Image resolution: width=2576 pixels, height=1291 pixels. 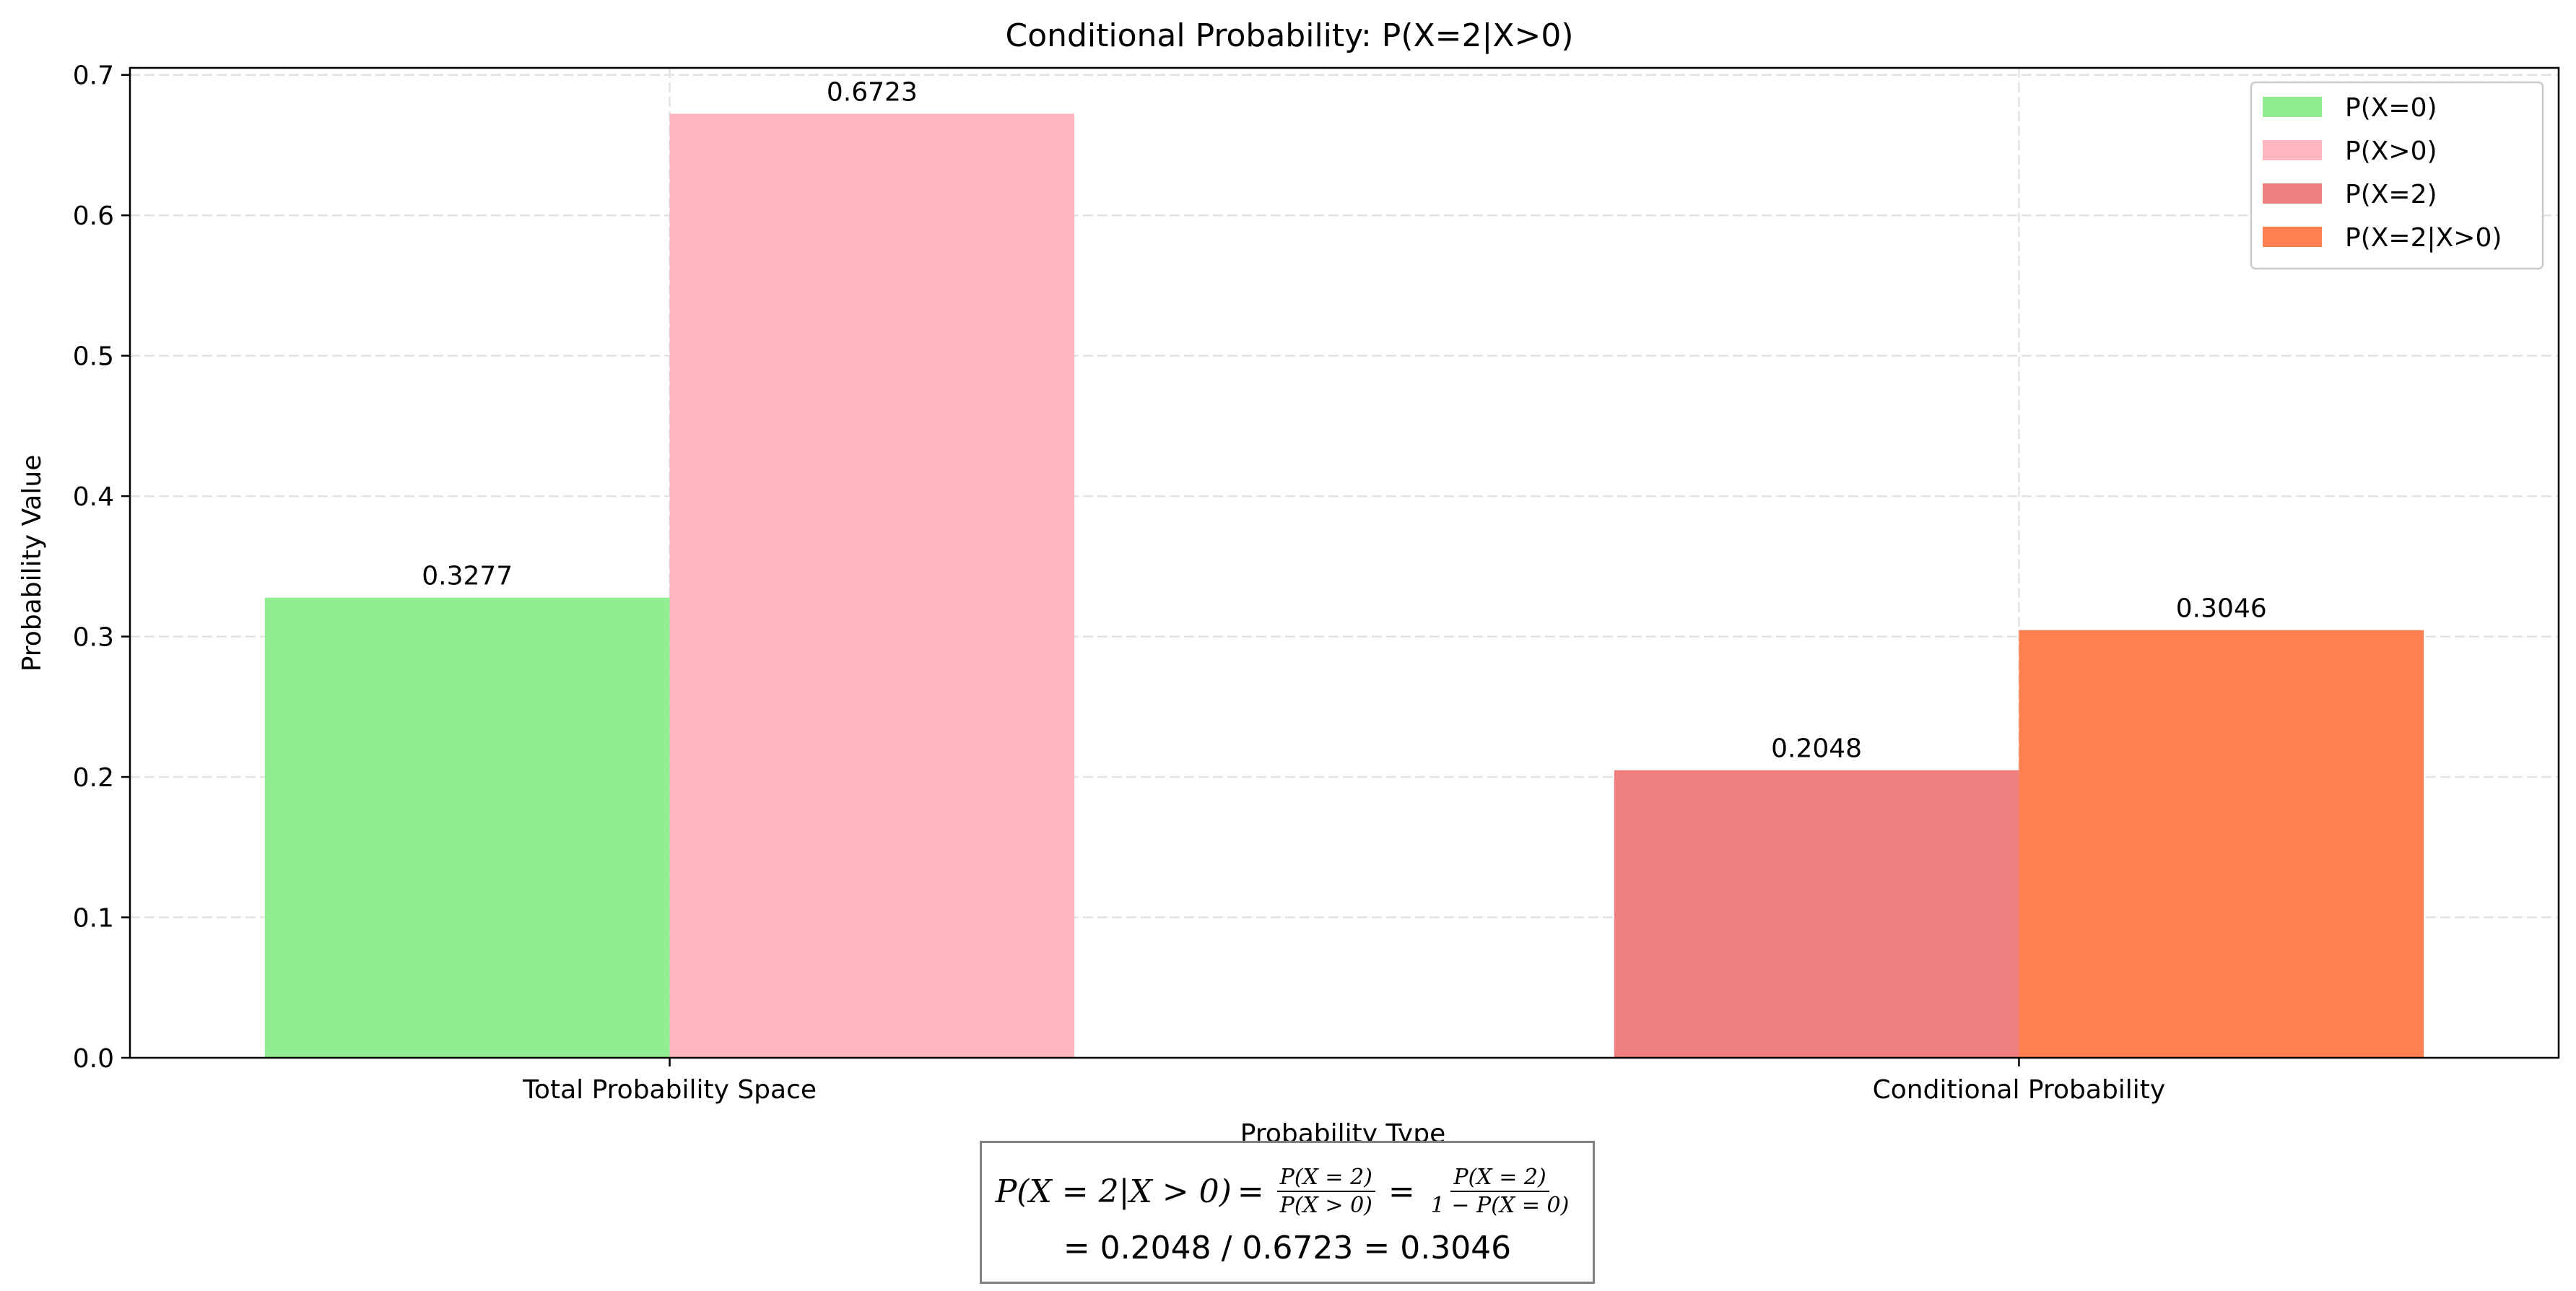 I want to click on bar-value-label: 0.2048, so click(x=1816, y=749).